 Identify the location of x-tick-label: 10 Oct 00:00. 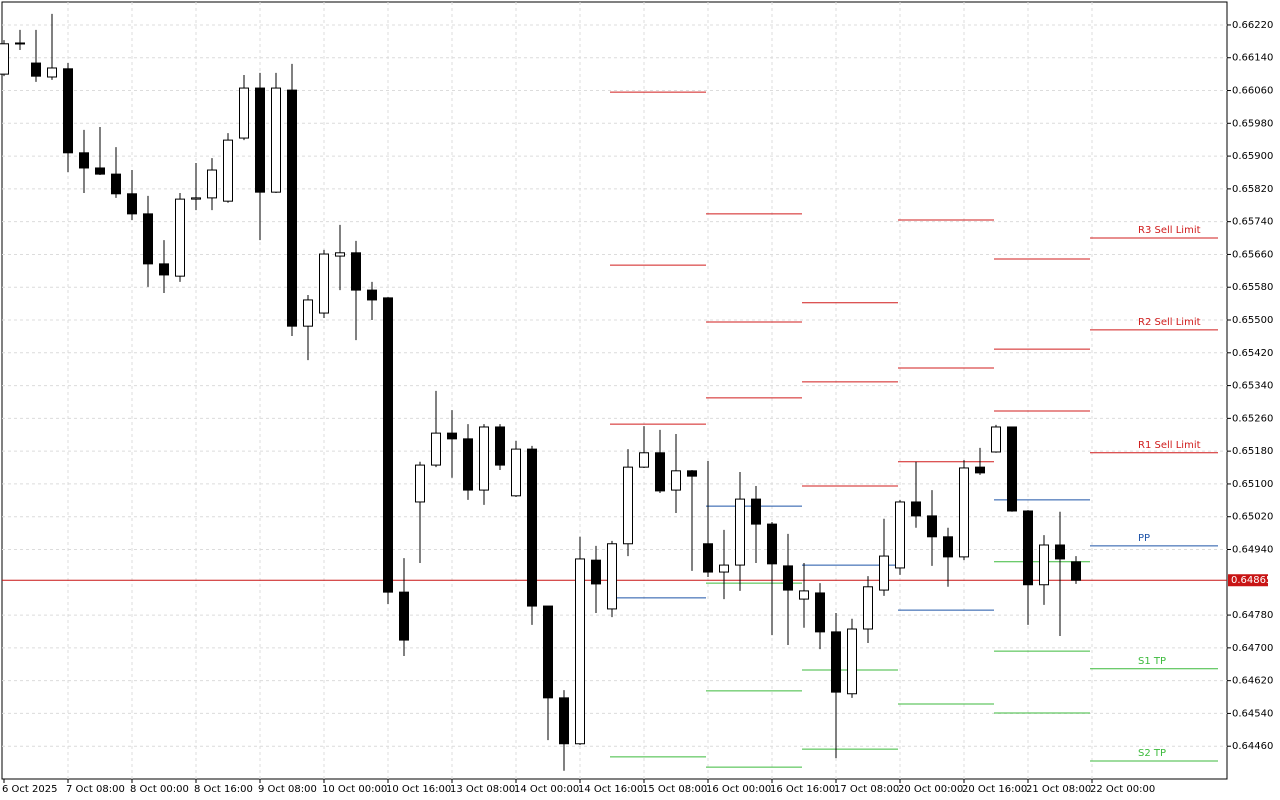
(354, 789).